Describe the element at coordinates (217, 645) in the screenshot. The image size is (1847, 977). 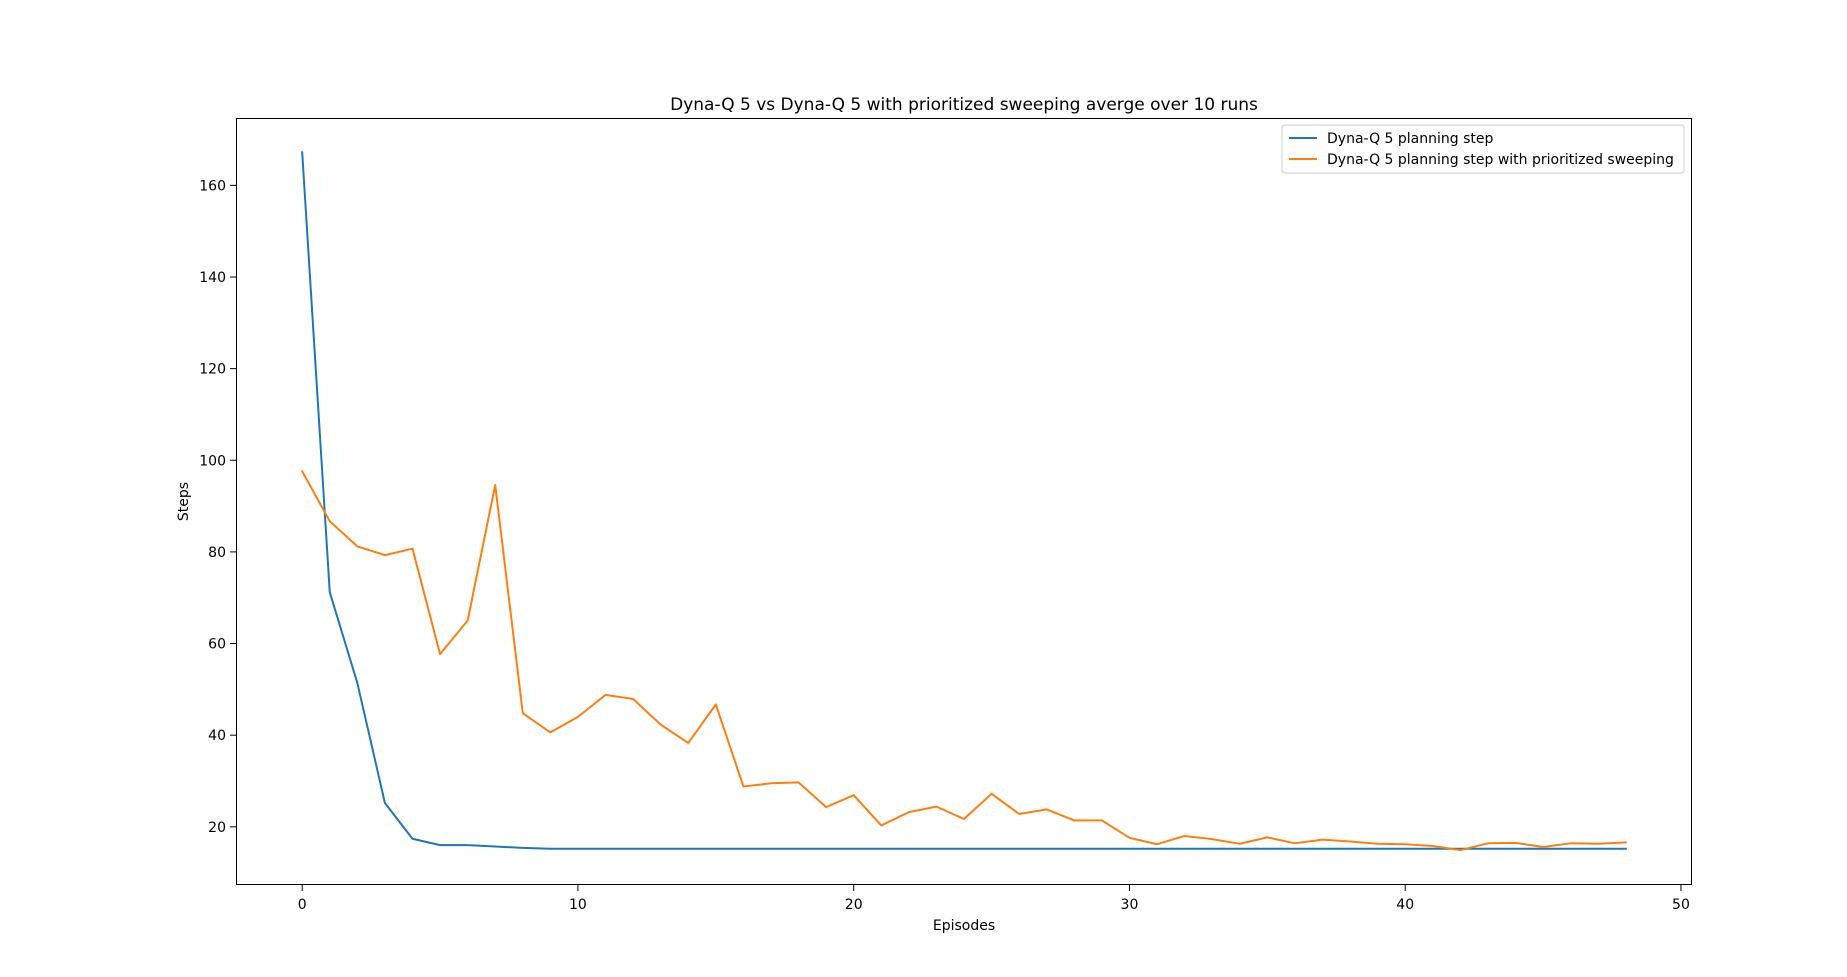
I see `y-tick-label: 60` at that location.